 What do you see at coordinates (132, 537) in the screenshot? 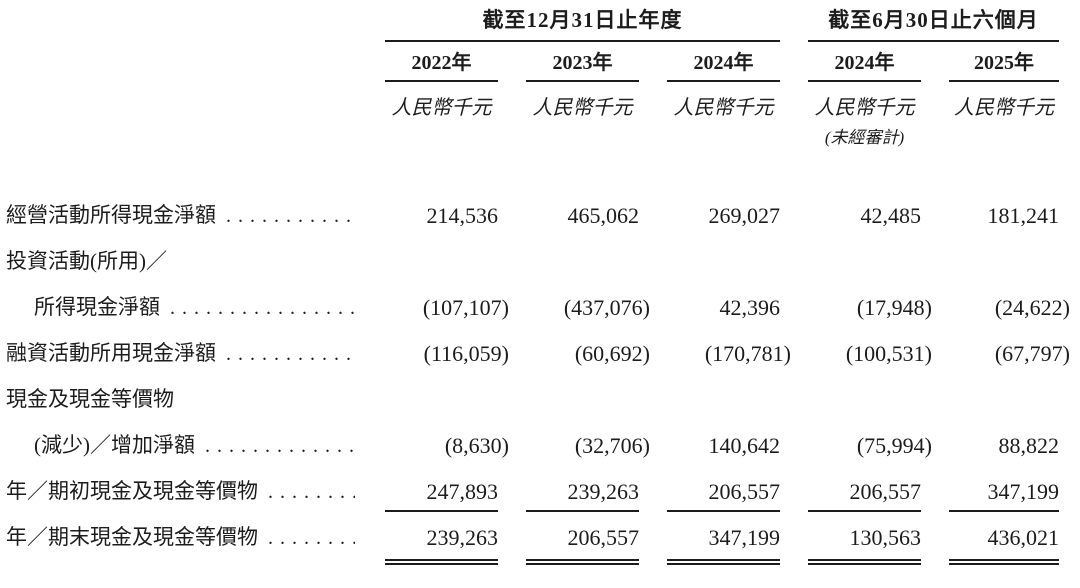
I see `row-label: 年／期末現金及現金等價物` at bounding box center [132, 537].